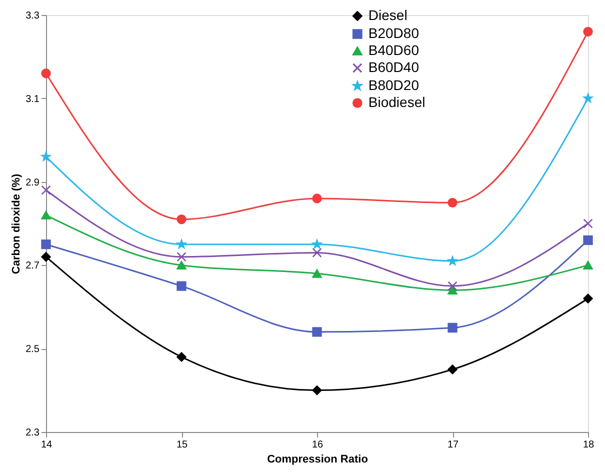  Describe the element at coordinates (33, 99) in the screenshot. I see `y-tick-label: 3.1` at that location.